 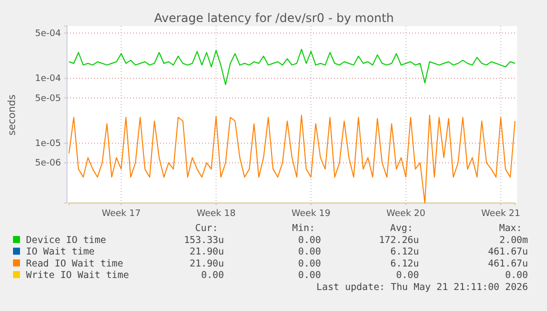 I want to click on legend-label: Read IO Wait time, so click(x=75, y=264).